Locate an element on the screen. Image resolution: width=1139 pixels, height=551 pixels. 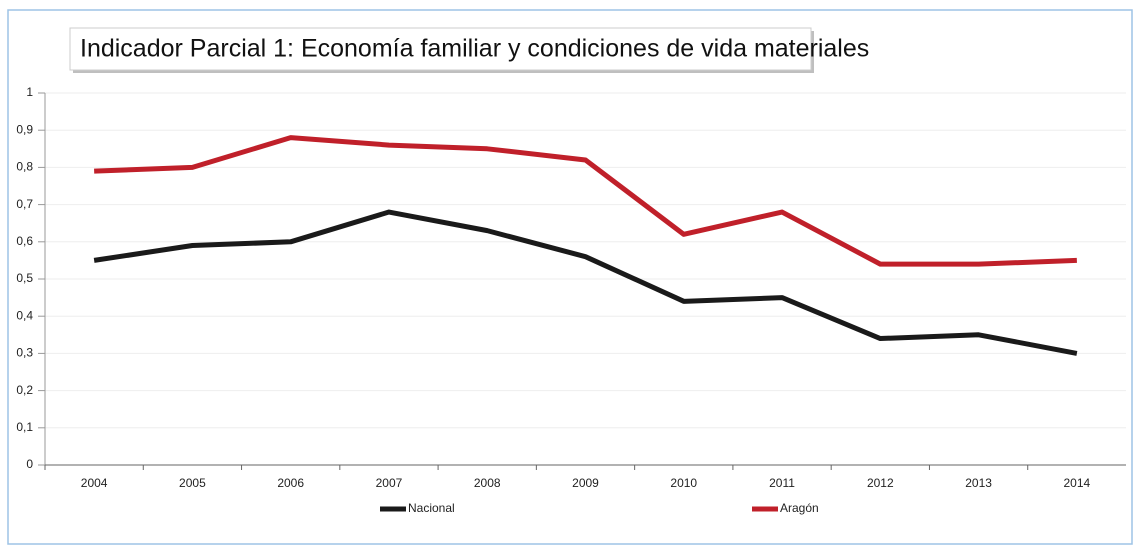
y-tick-label: 0 is located at coordinates (29, 464).